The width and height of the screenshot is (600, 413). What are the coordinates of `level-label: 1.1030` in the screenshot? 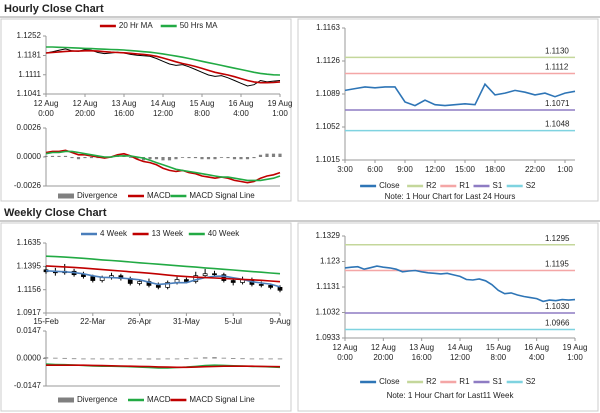 It's located at (557, 306).